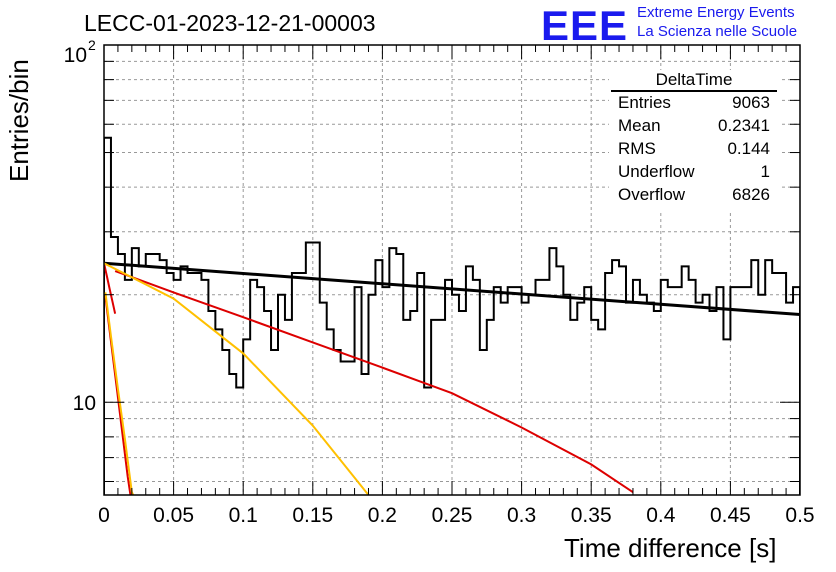 The image size is (836, 572). What do you see at coordinates (243, 515) in the screenshot?
I see `x-tick-label: 0.1` at bounding box center [243, 515].